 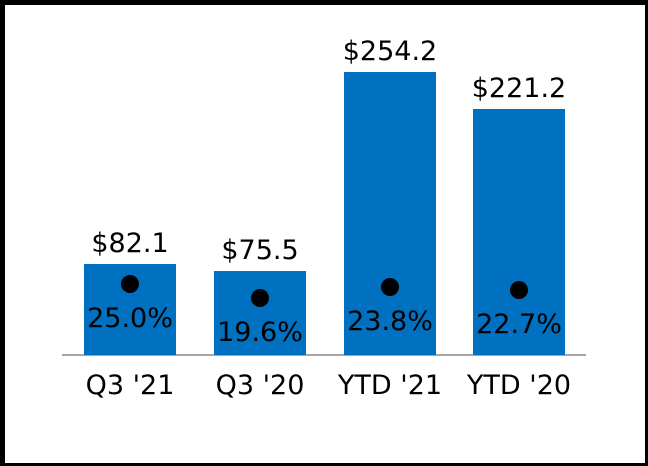 I want to click on percent-label: 22.7%, so click(x=519, y=324).